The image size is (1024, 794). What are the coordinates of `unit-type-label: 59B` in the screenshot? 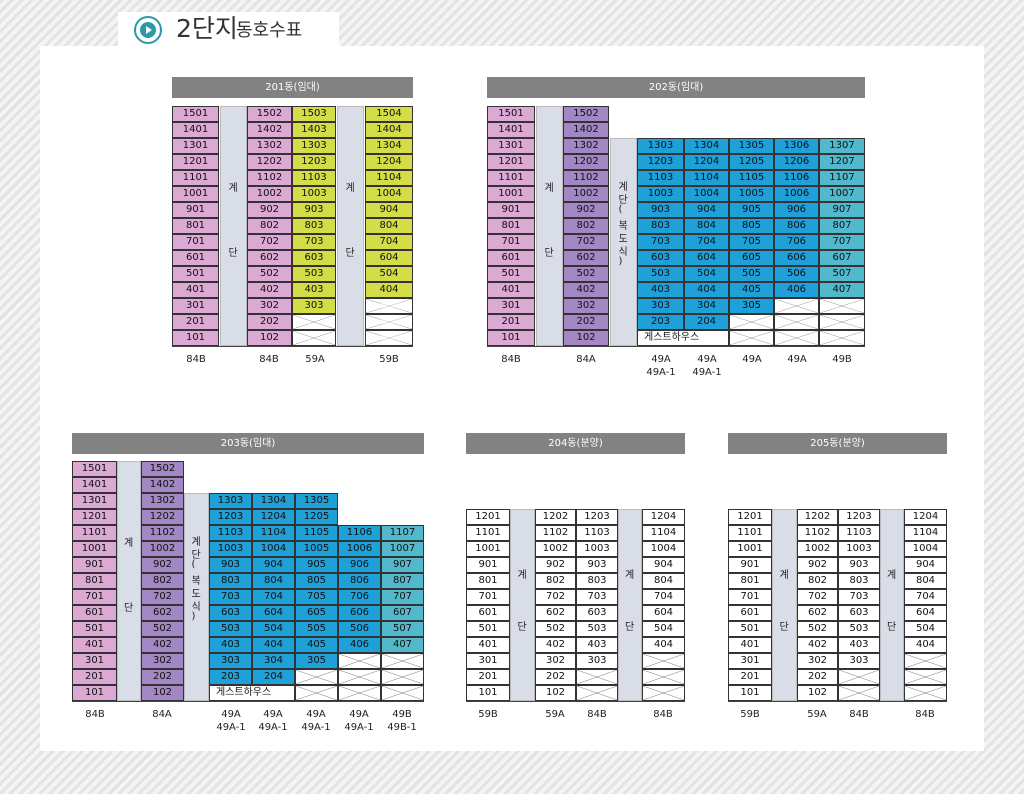 It's located at (389, 359).